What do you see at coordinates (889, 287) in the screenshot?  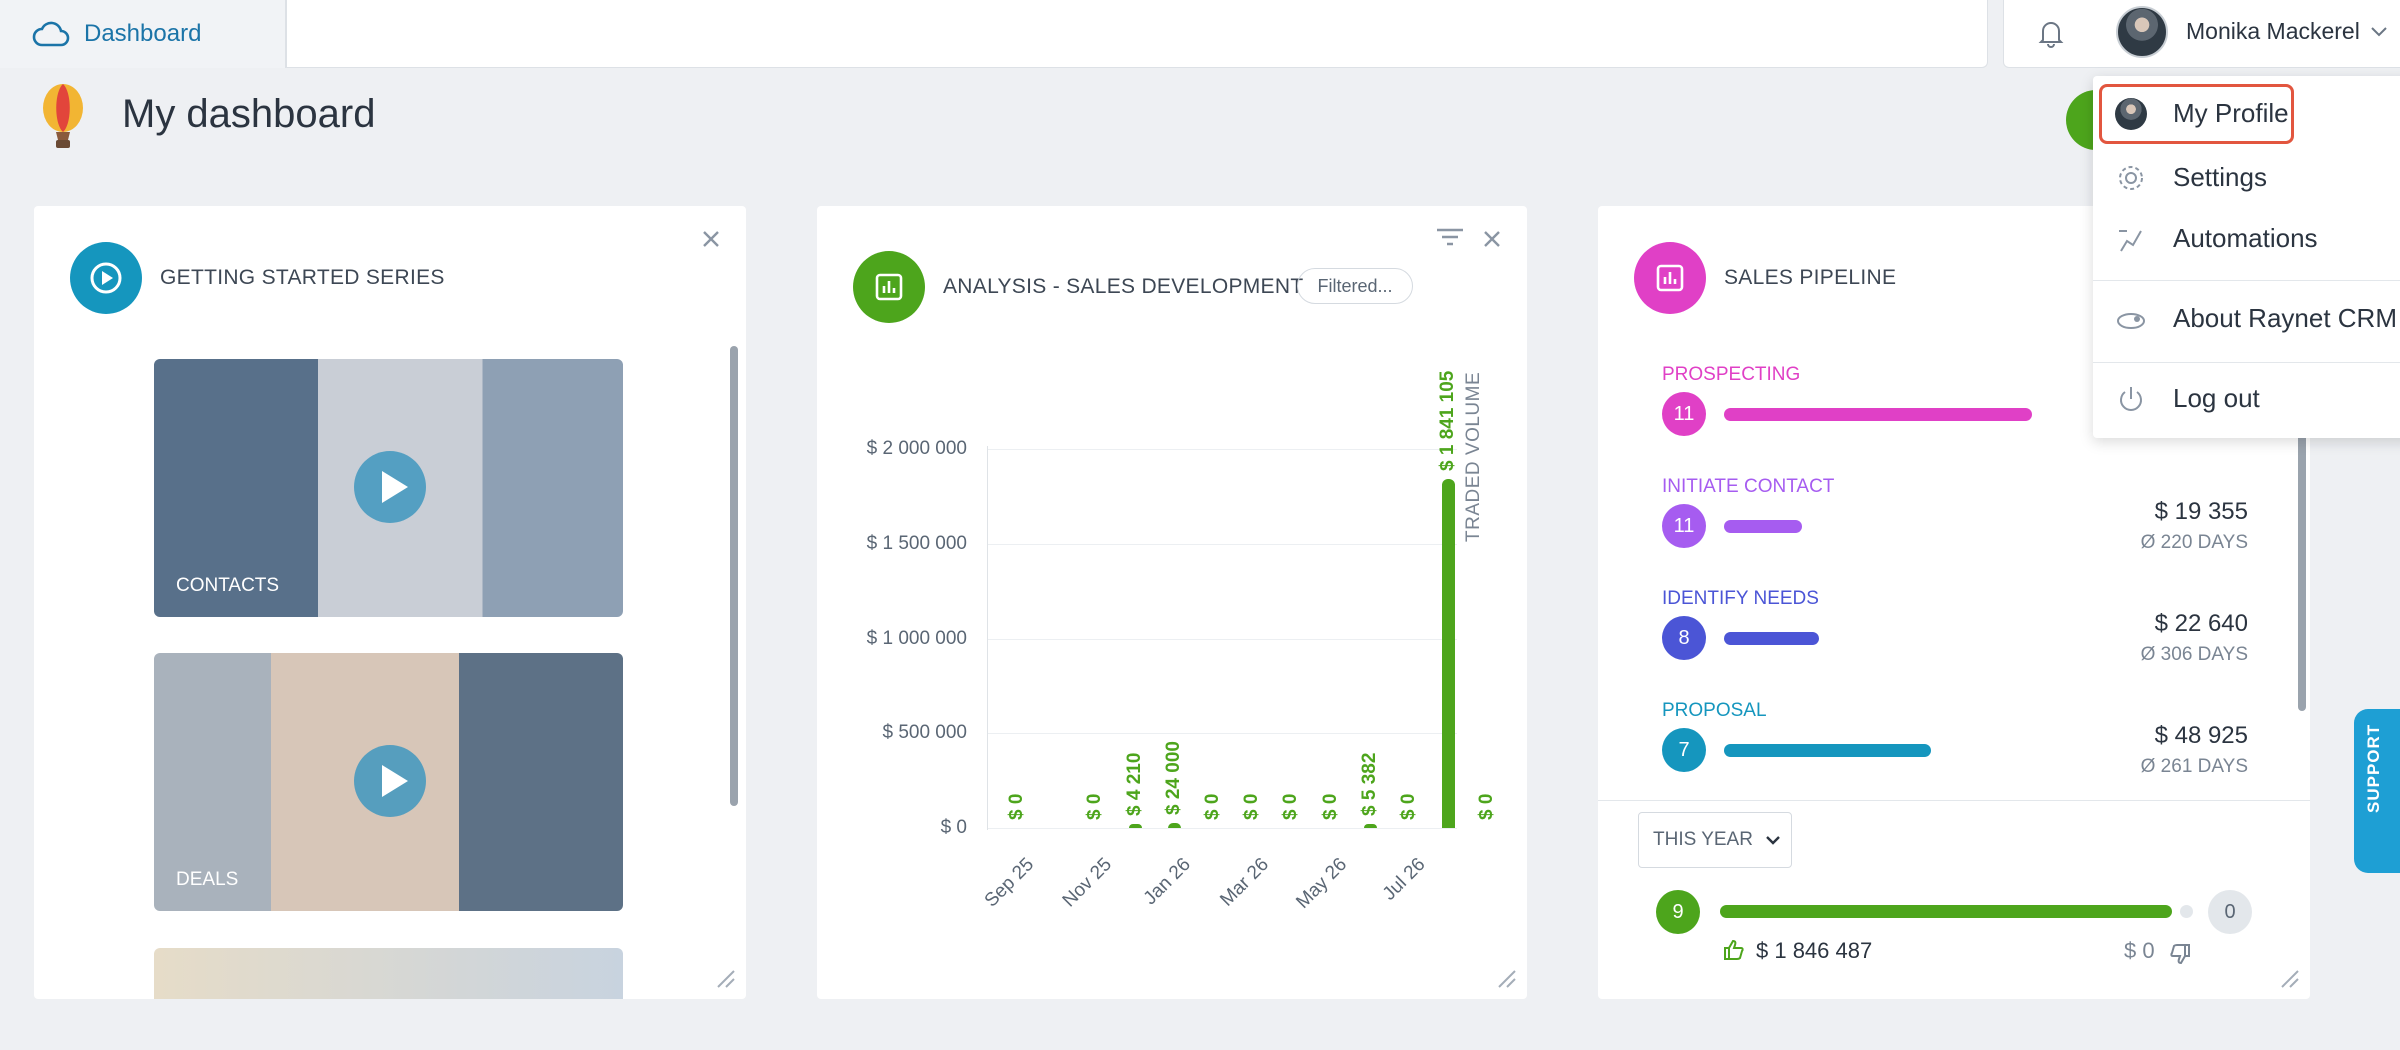 I see `chart-icon` at bounding box center [889, 287].